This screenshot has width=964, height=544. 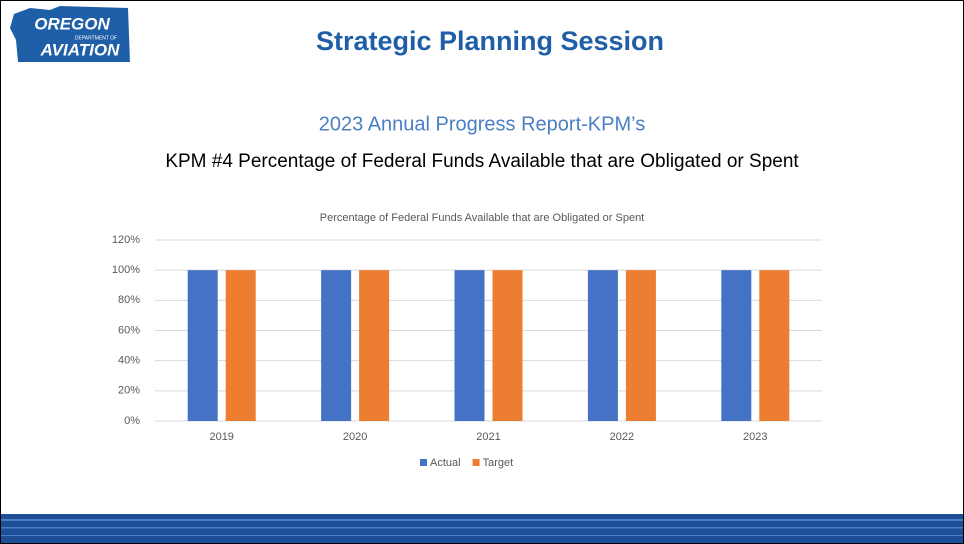 I want to click on x-tick-label: 2020, so click(x=355, y=437).